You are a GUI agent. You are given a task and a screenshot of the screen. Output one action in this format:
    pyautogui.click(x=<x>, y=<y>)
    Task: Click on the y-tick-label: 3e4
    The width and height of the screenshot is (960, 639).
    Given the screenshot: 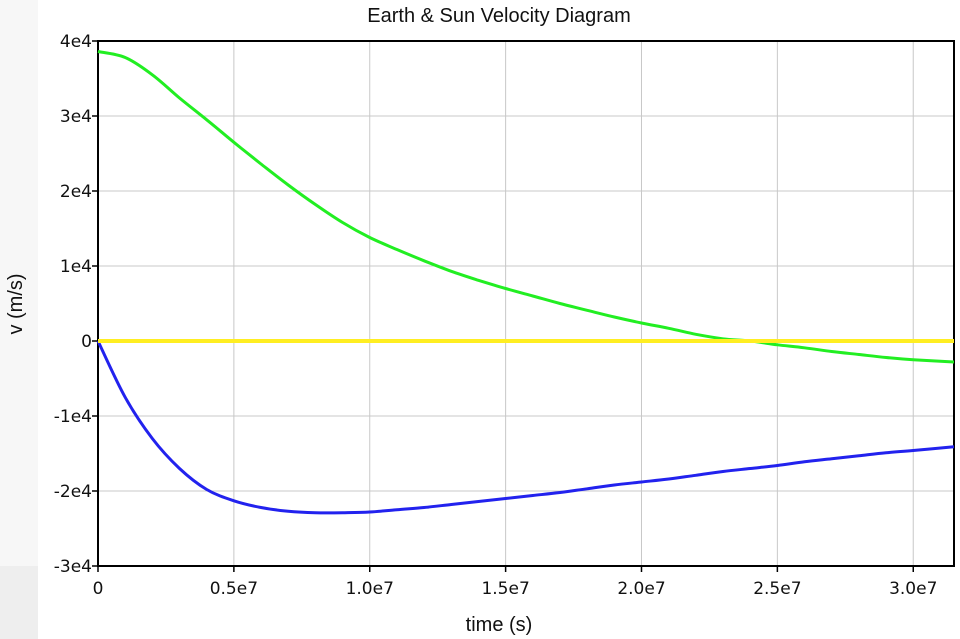 What is the action you would take?
    pyautogui.click(x=76, y=117)
    